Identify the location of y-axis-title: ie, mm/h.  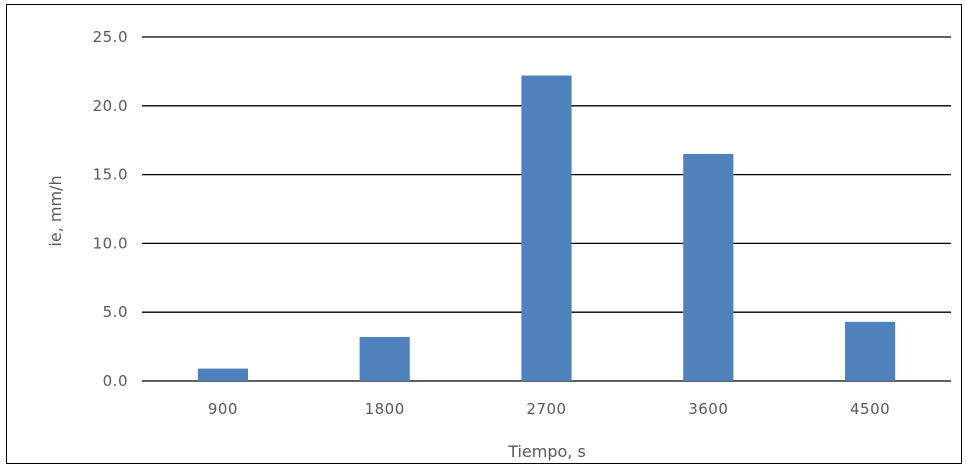
(55, 210).